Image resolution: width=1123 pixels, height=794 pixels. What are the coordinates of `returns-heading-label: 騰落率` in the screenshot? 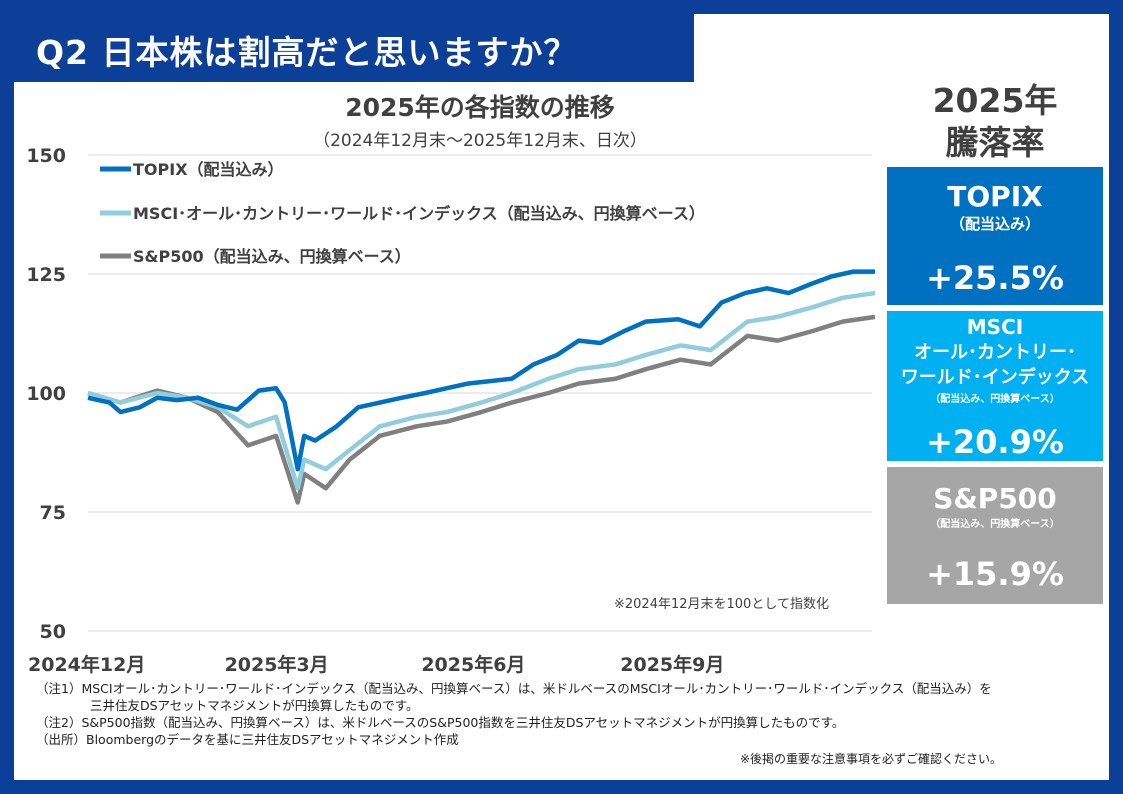 It's located at (995, 142).